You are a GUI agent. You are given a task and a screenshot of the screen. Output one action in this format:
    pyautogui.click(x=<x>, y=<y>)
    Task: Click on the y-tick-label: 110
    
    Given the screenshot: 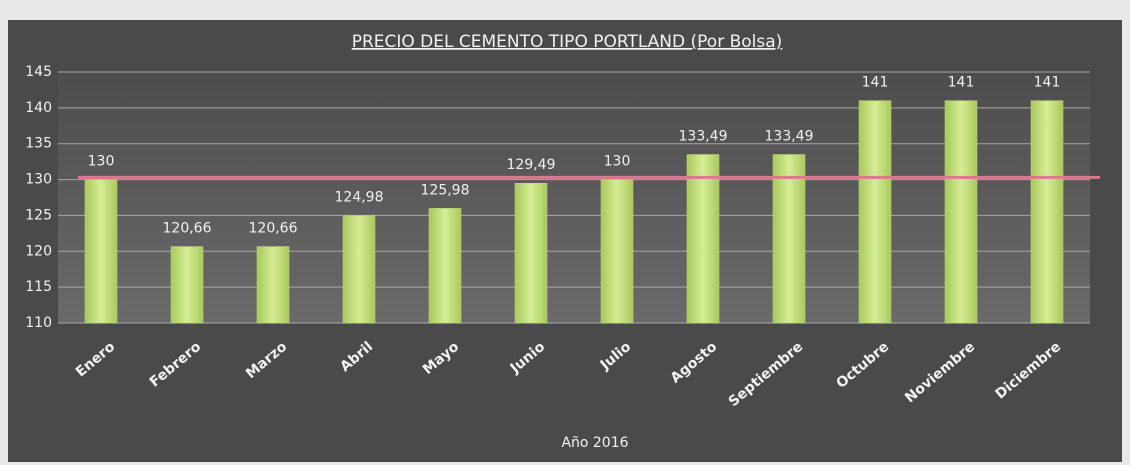 What is the action you would take?
    pyautogui.click(x=38, y=323)
    